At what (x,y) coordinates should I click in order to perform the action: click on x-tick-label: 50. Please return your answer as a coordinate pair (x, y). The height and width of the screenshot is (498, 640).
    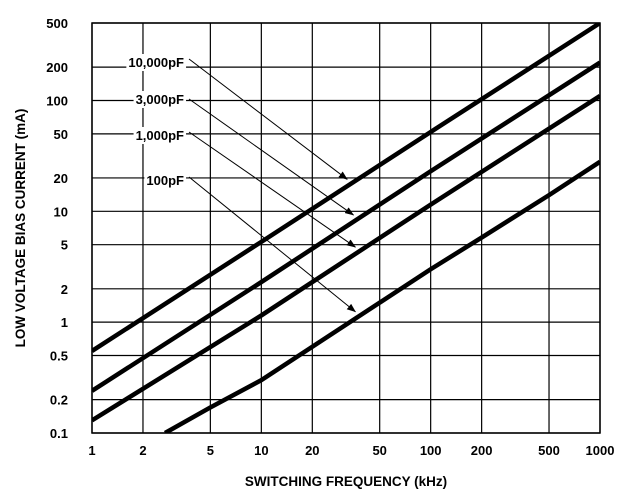
    Looking at the image, I should click on (379, 450).